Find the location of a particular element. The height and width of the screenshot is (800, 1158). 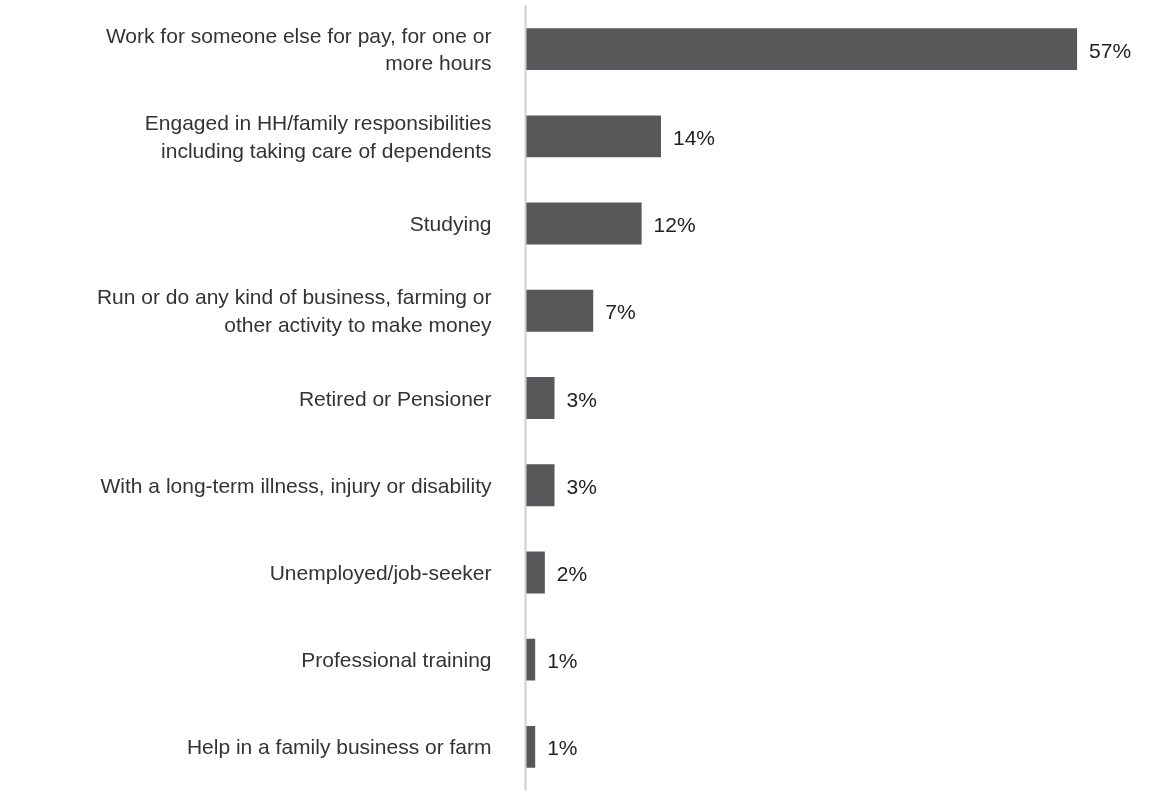

y-tick-label: Help in a family business or farm is located at coordinates (339, 747).